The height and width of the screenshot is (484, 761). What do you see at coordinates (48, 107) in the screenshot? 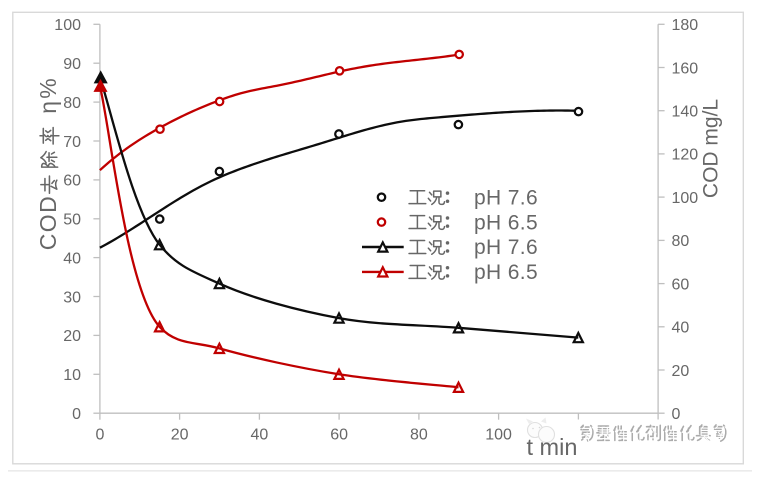
I see `svg-text: η` at bounding box center [48, 107].